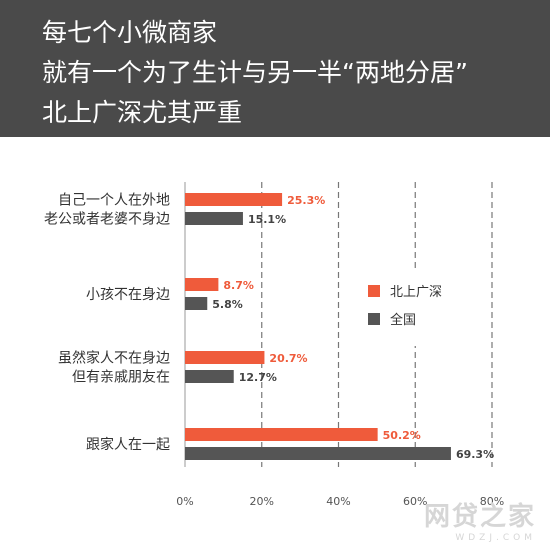  Describe the element at coordinates (267, 219) in the screenshot. I see `bar-value-label: 15.1%` at that location.